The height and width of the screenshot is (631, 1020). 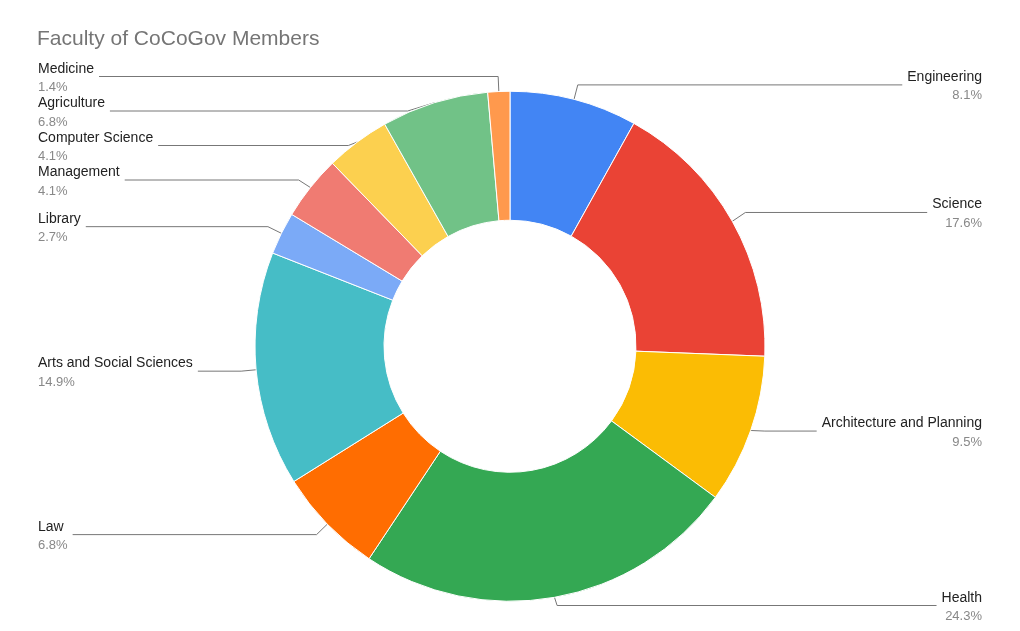 What do you see at coordinates (901, 422) in the screenshot?
I see `slice-label: Architecture and Planning` at bounding box center [901, 422].